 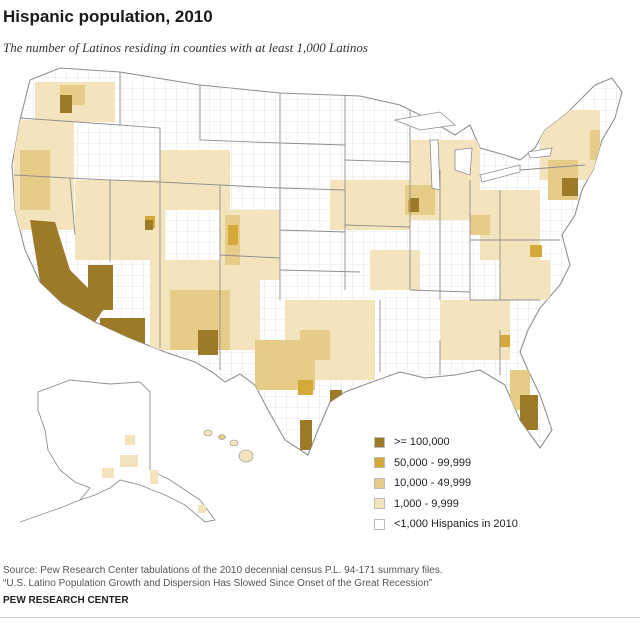 What do you see at coordinates (504, 442) in the screenshot?
I see `legend-item-100k-plus: >= 100,000` at bounding box center [504, 442].